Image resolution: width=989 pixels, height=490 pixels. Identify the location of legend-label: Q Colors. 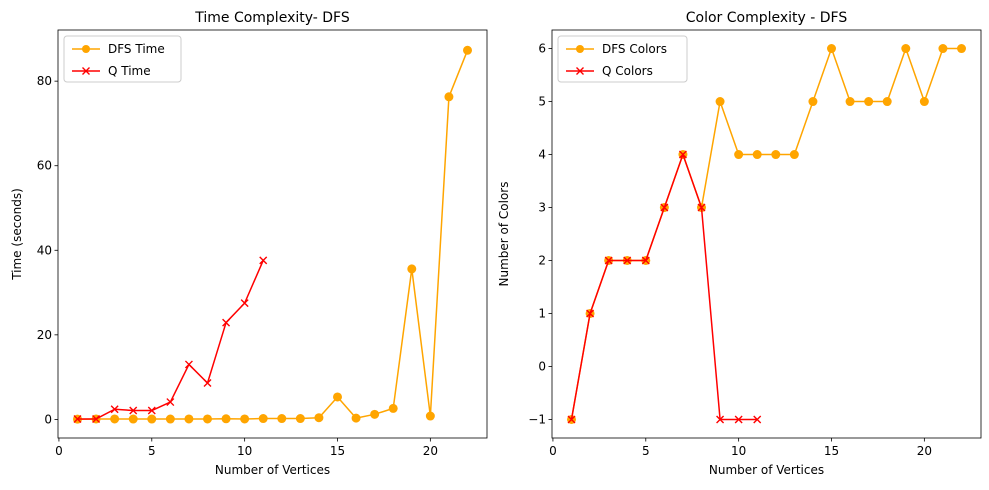
(627, 71).